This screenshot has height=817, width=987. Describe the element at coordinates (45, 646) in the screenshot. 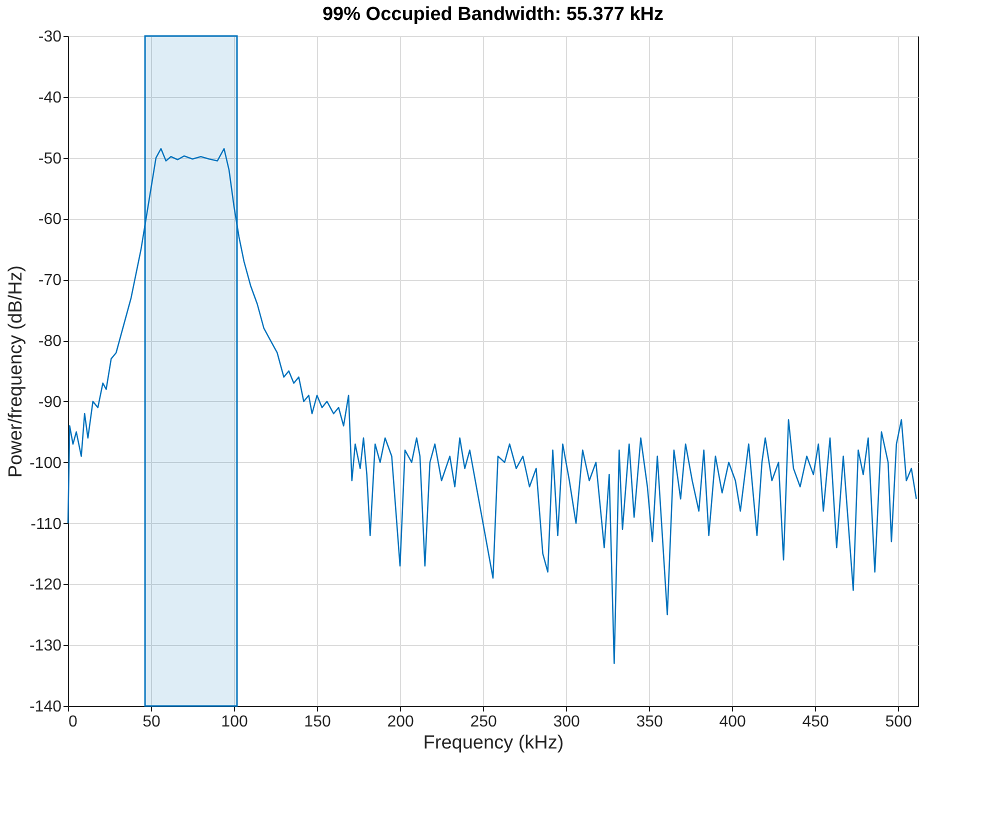

I see `y-tick-label: -130` at that location.